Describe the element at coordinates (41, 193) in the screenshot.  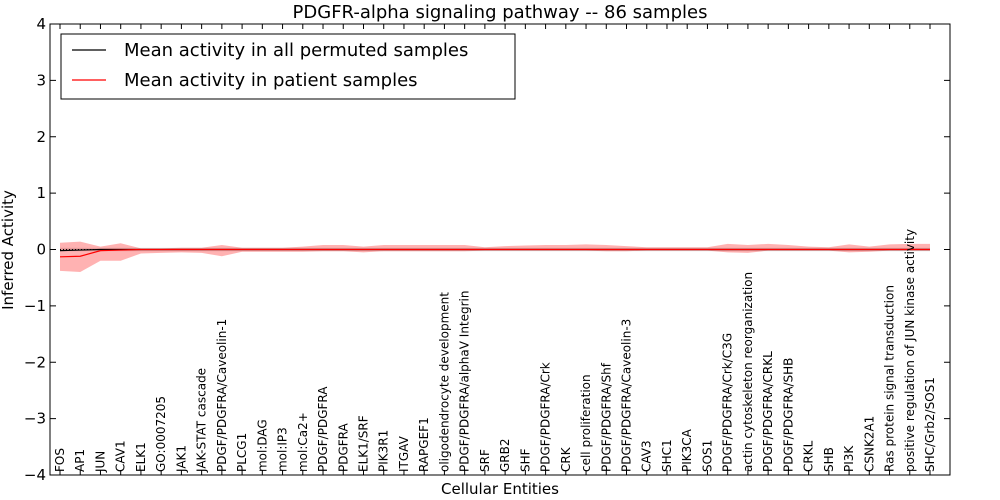
I see `y-tick-label: 1` at that location.